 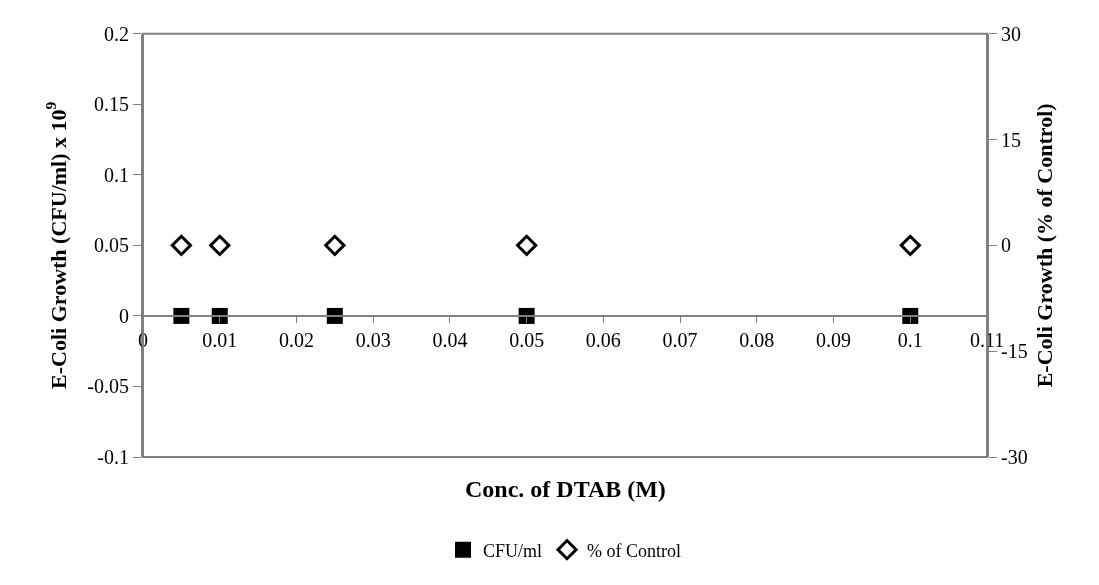 I want to click on y2-tick-label: 15, so click(x=1011, y=139).